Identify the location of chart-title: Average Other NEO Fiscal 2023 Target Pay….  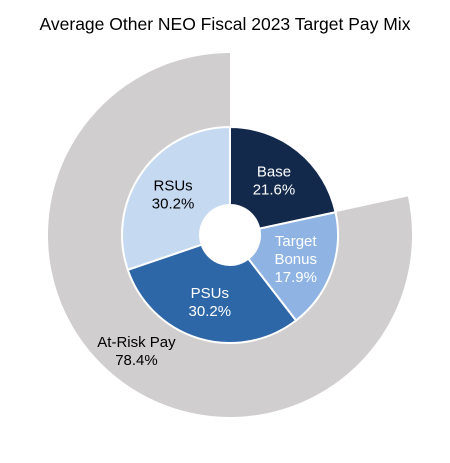
(225, 24).